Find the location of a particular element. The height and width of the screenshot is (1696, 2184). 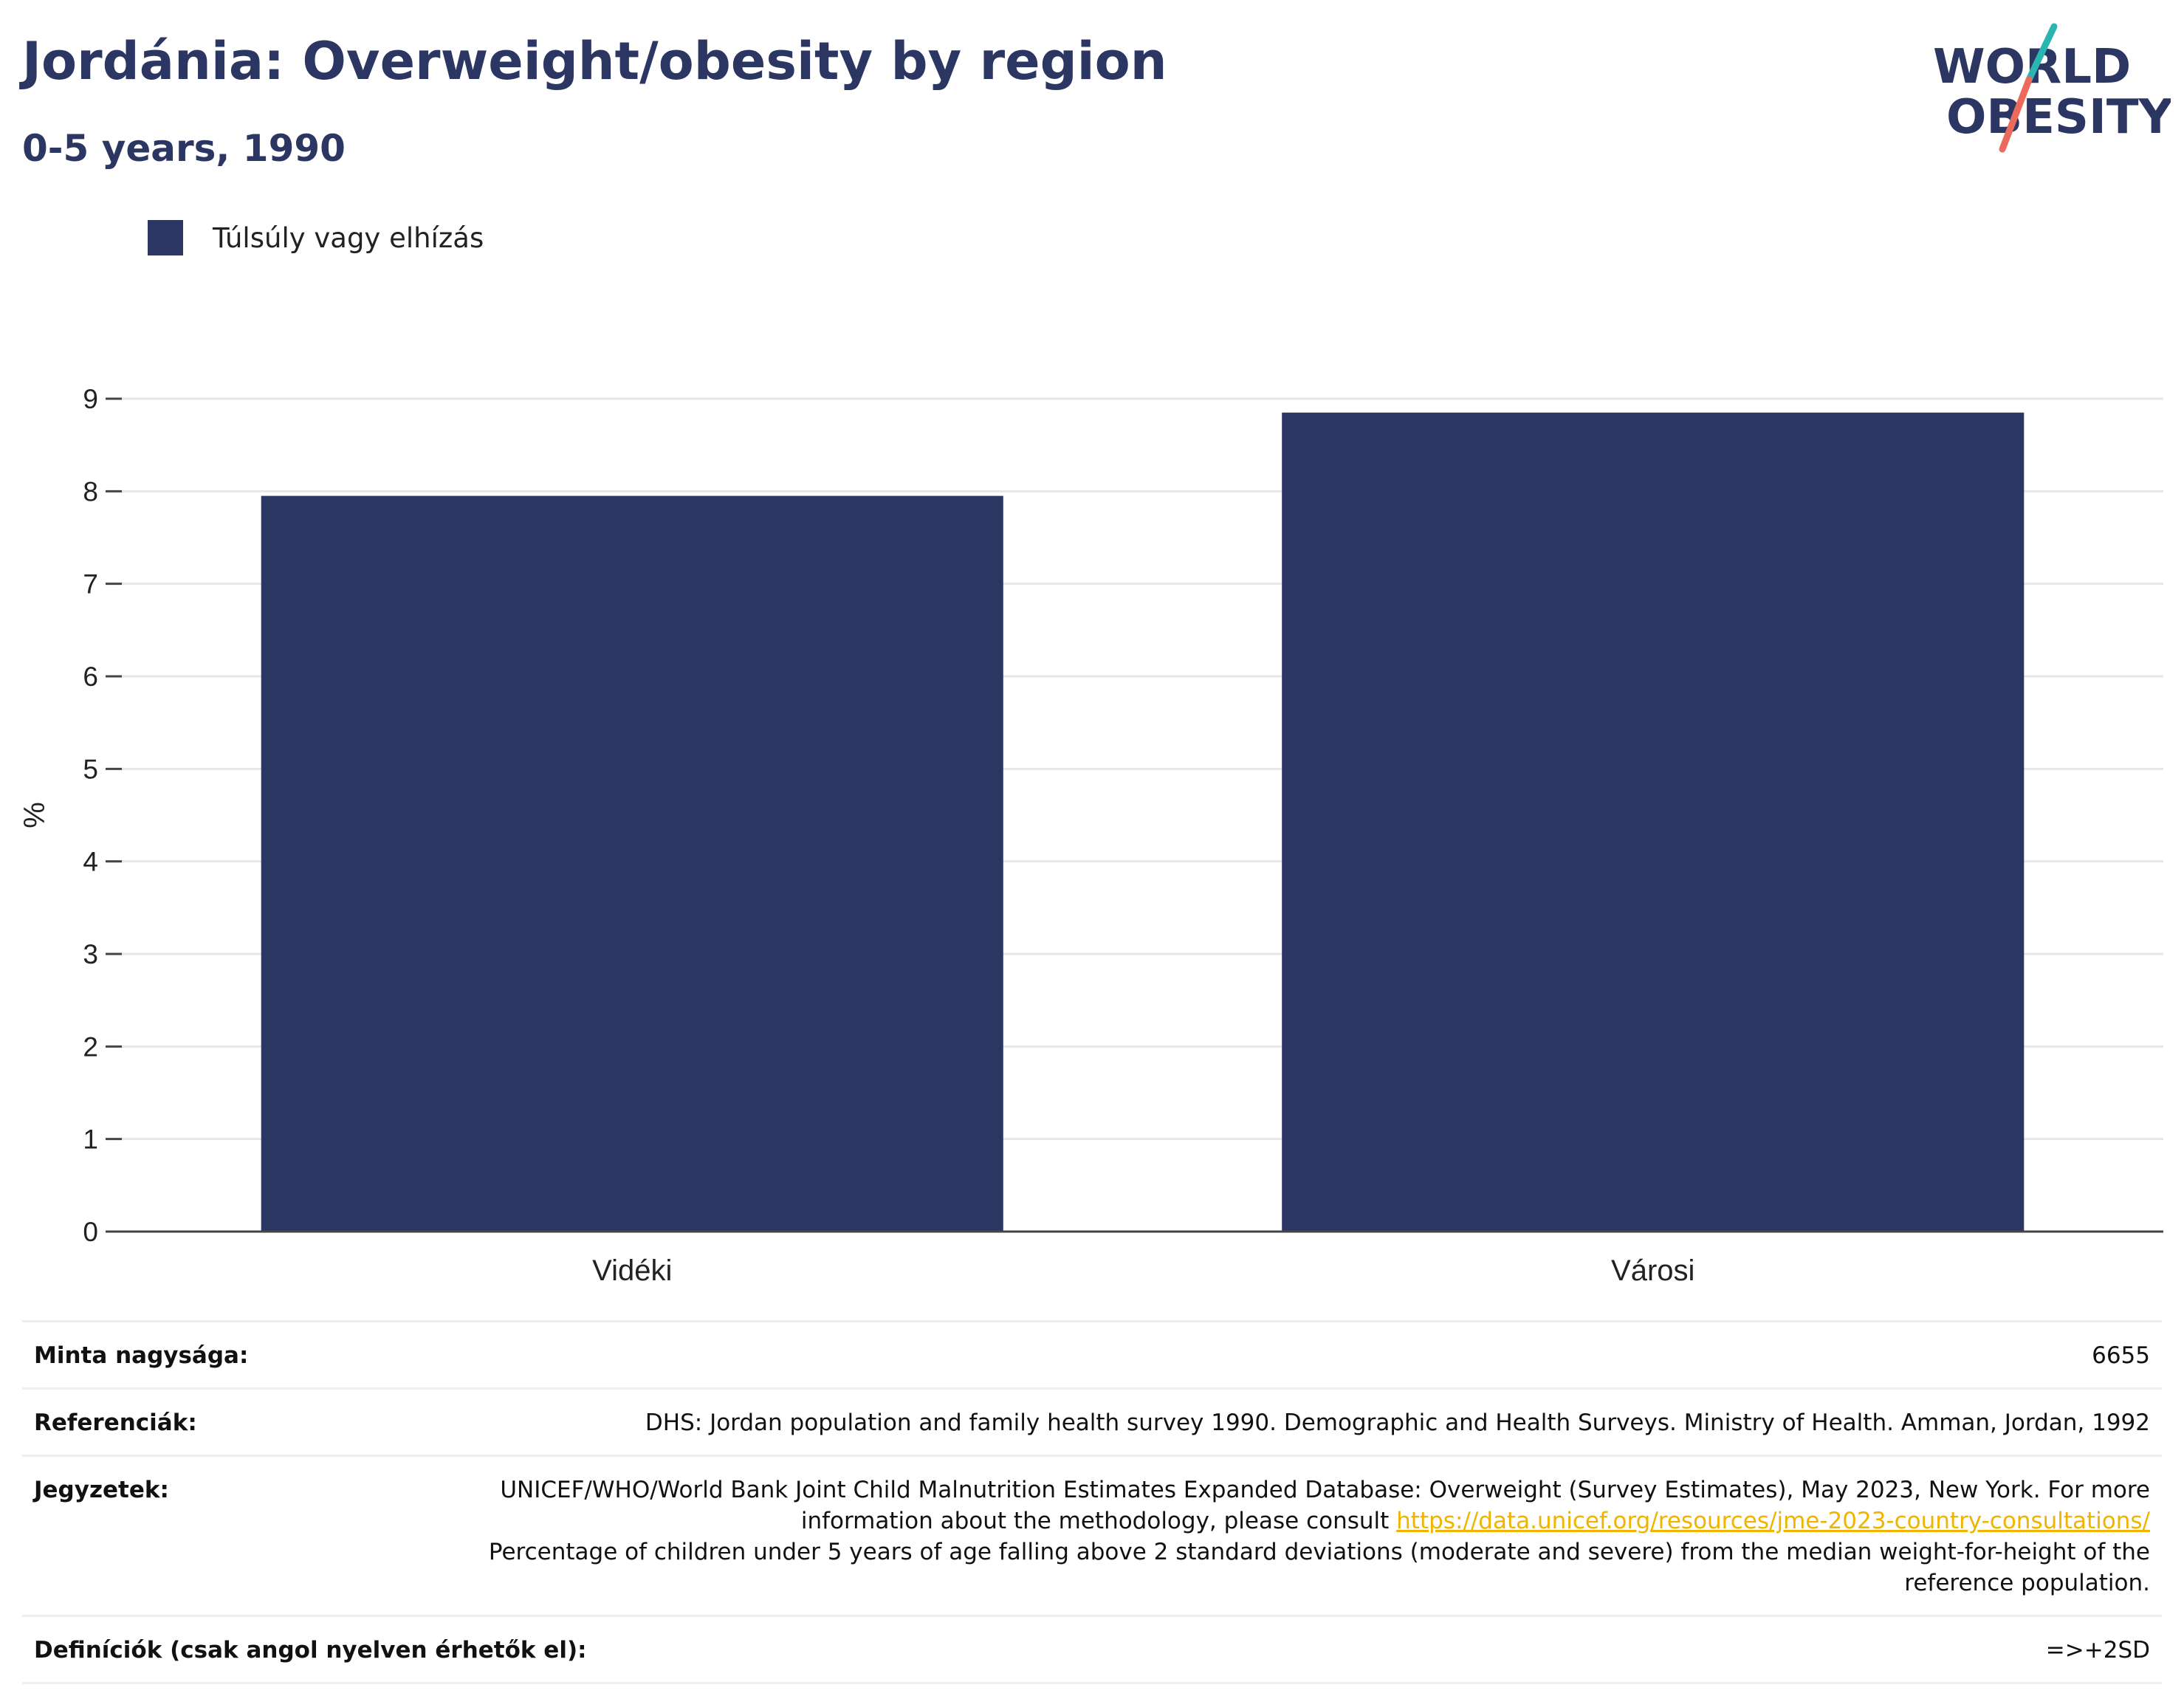

chart-legend: Túlsúly vagy elhízás is located at coordinates (316, 238).